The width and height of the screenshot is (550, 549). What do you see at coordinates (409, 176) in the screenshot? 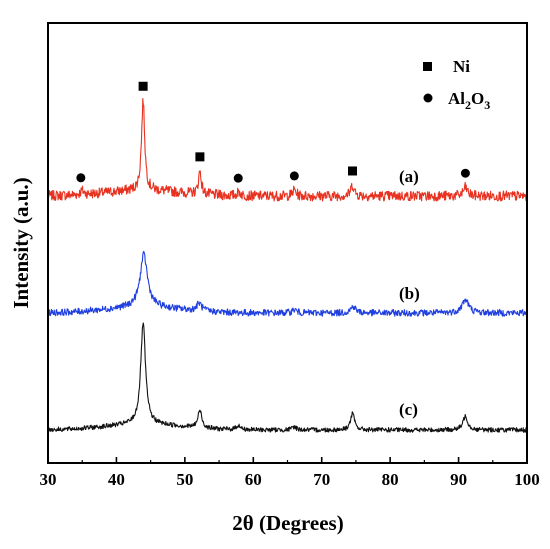
I see `series-label-a: (a)` at bounding box center [409, 176].